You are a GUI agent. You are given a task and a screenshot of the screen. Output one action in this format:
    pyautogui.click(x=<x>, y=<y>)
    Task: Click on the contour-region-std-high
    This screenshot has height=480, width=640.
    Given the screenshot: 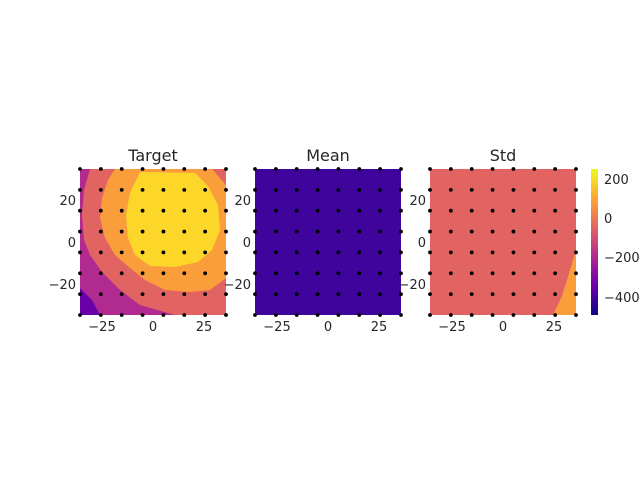 What is the action you would take?
    pyautogui.click(x=564, y=282)
    